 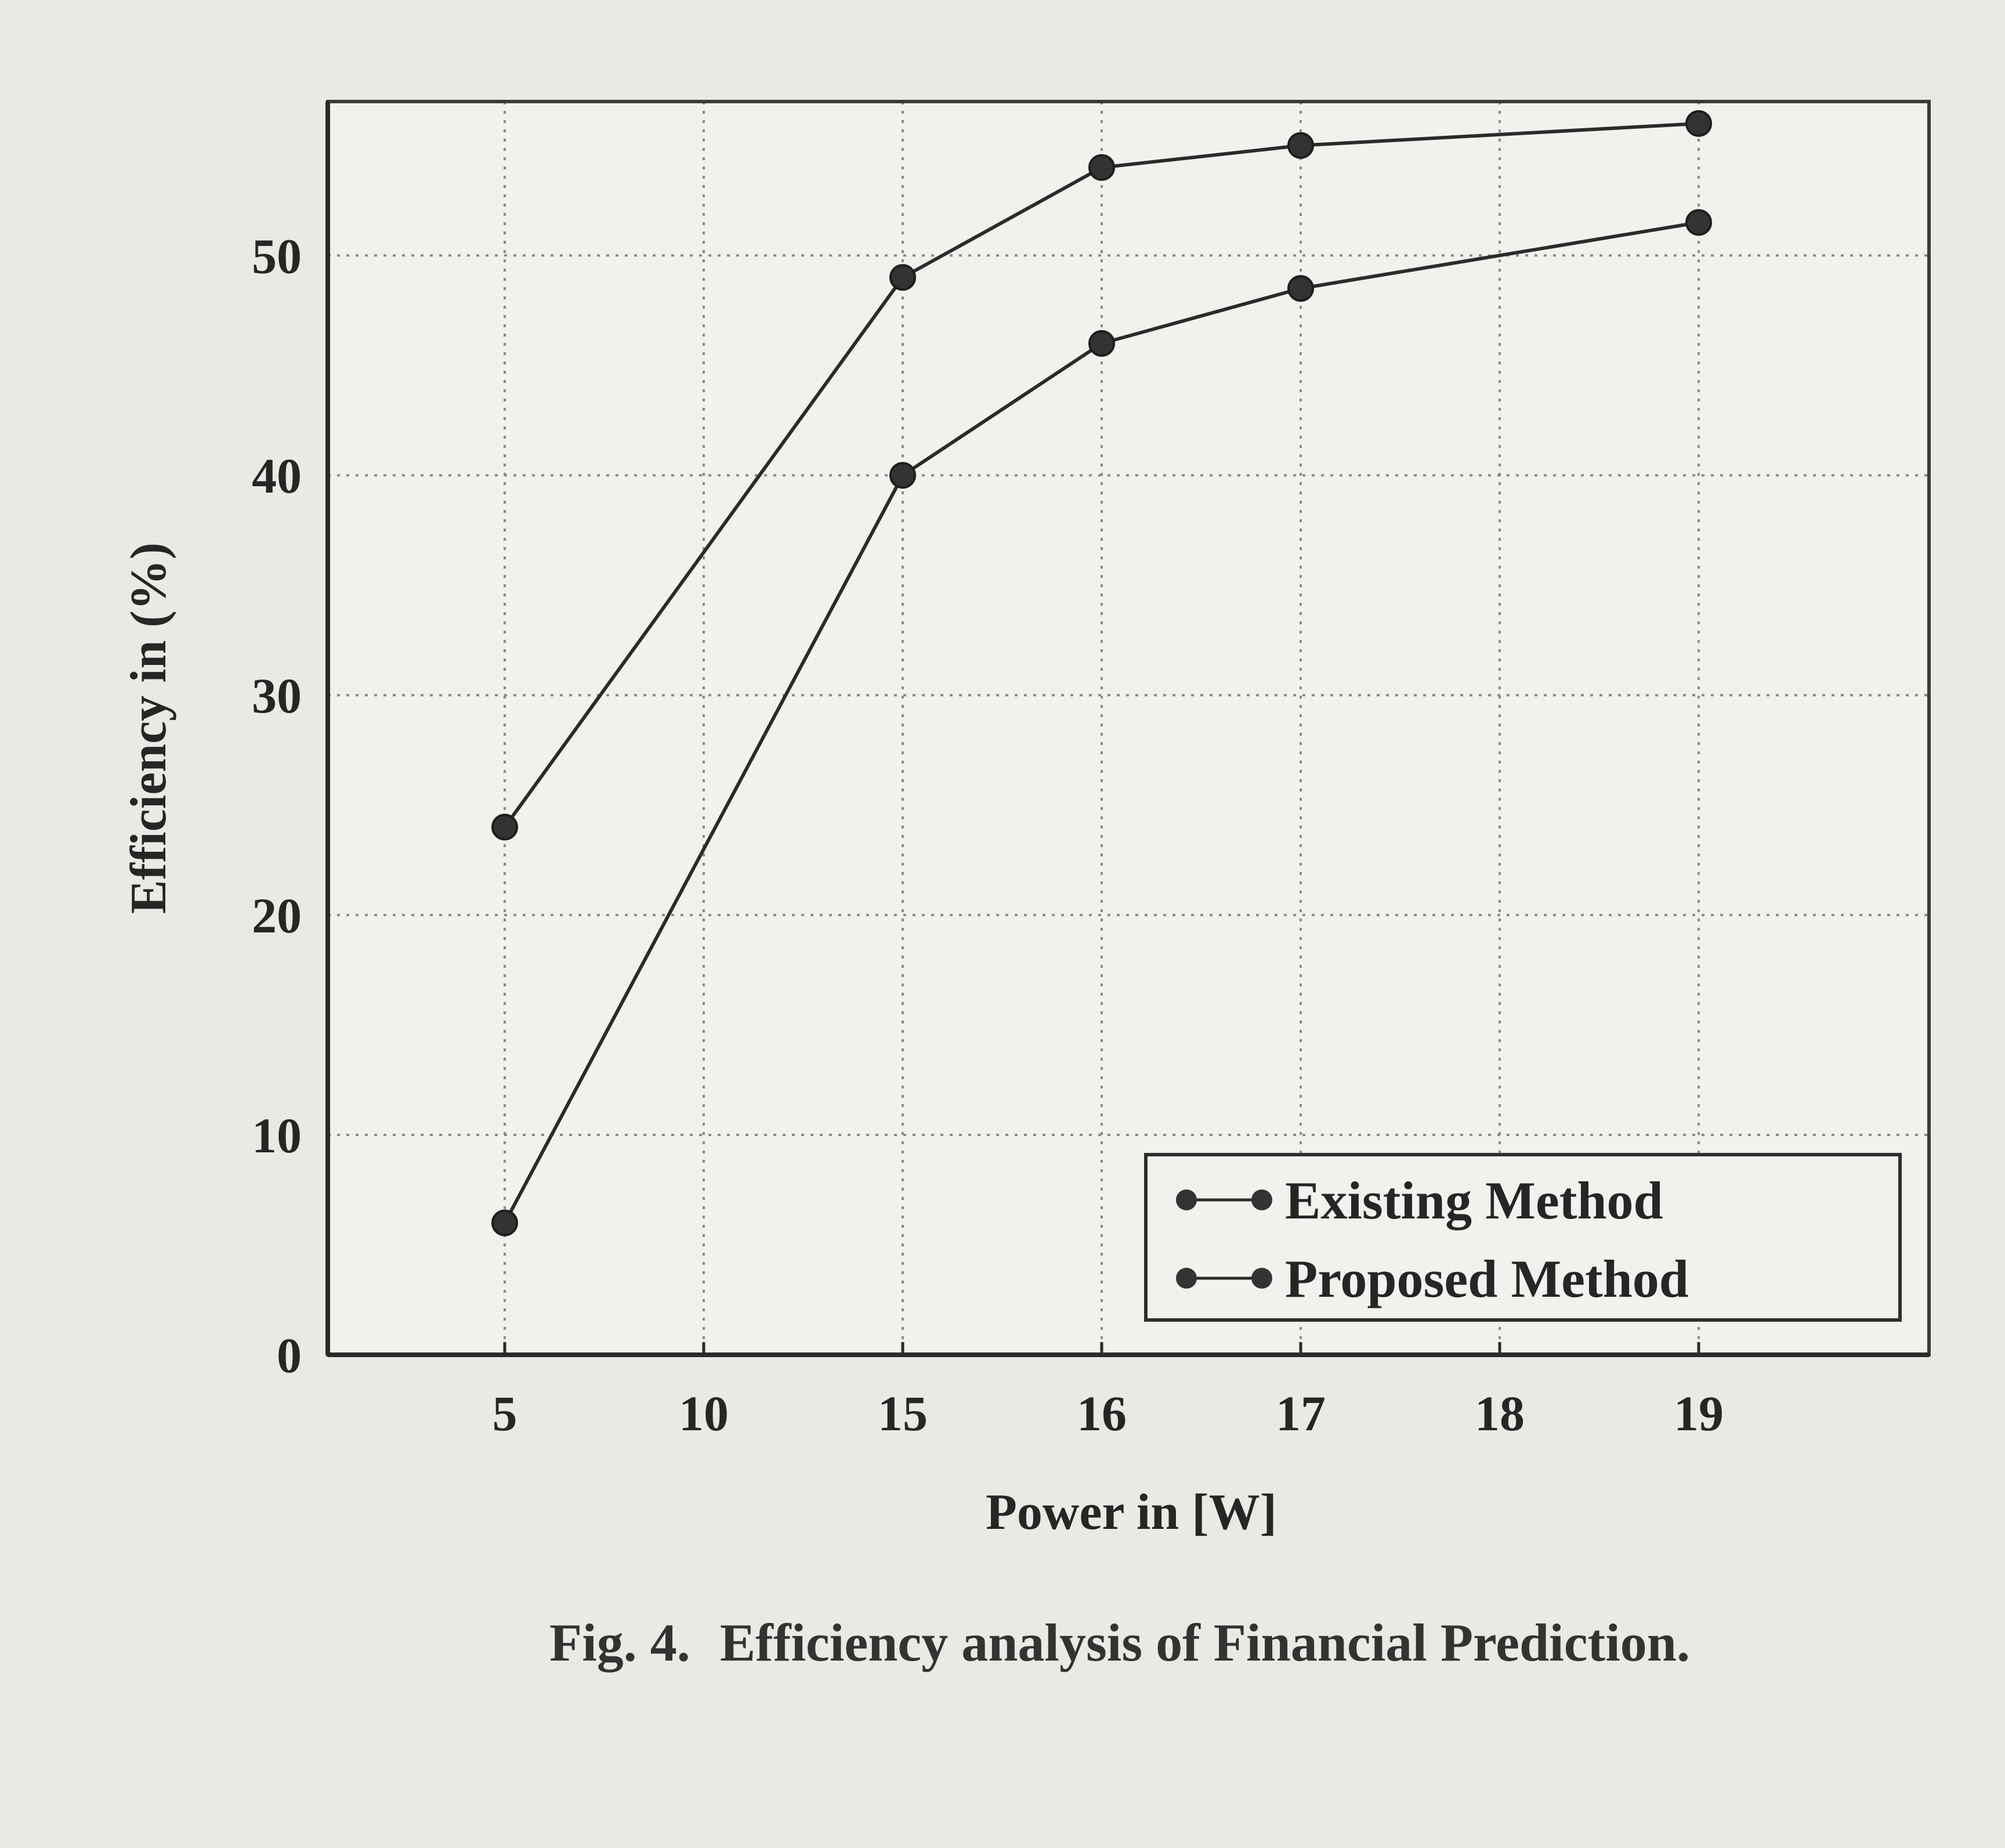 What do you see at coordinates (289, 1355) in the screenshot?
I see `y-tick-label: 0` at bounding box center [289, 1355].